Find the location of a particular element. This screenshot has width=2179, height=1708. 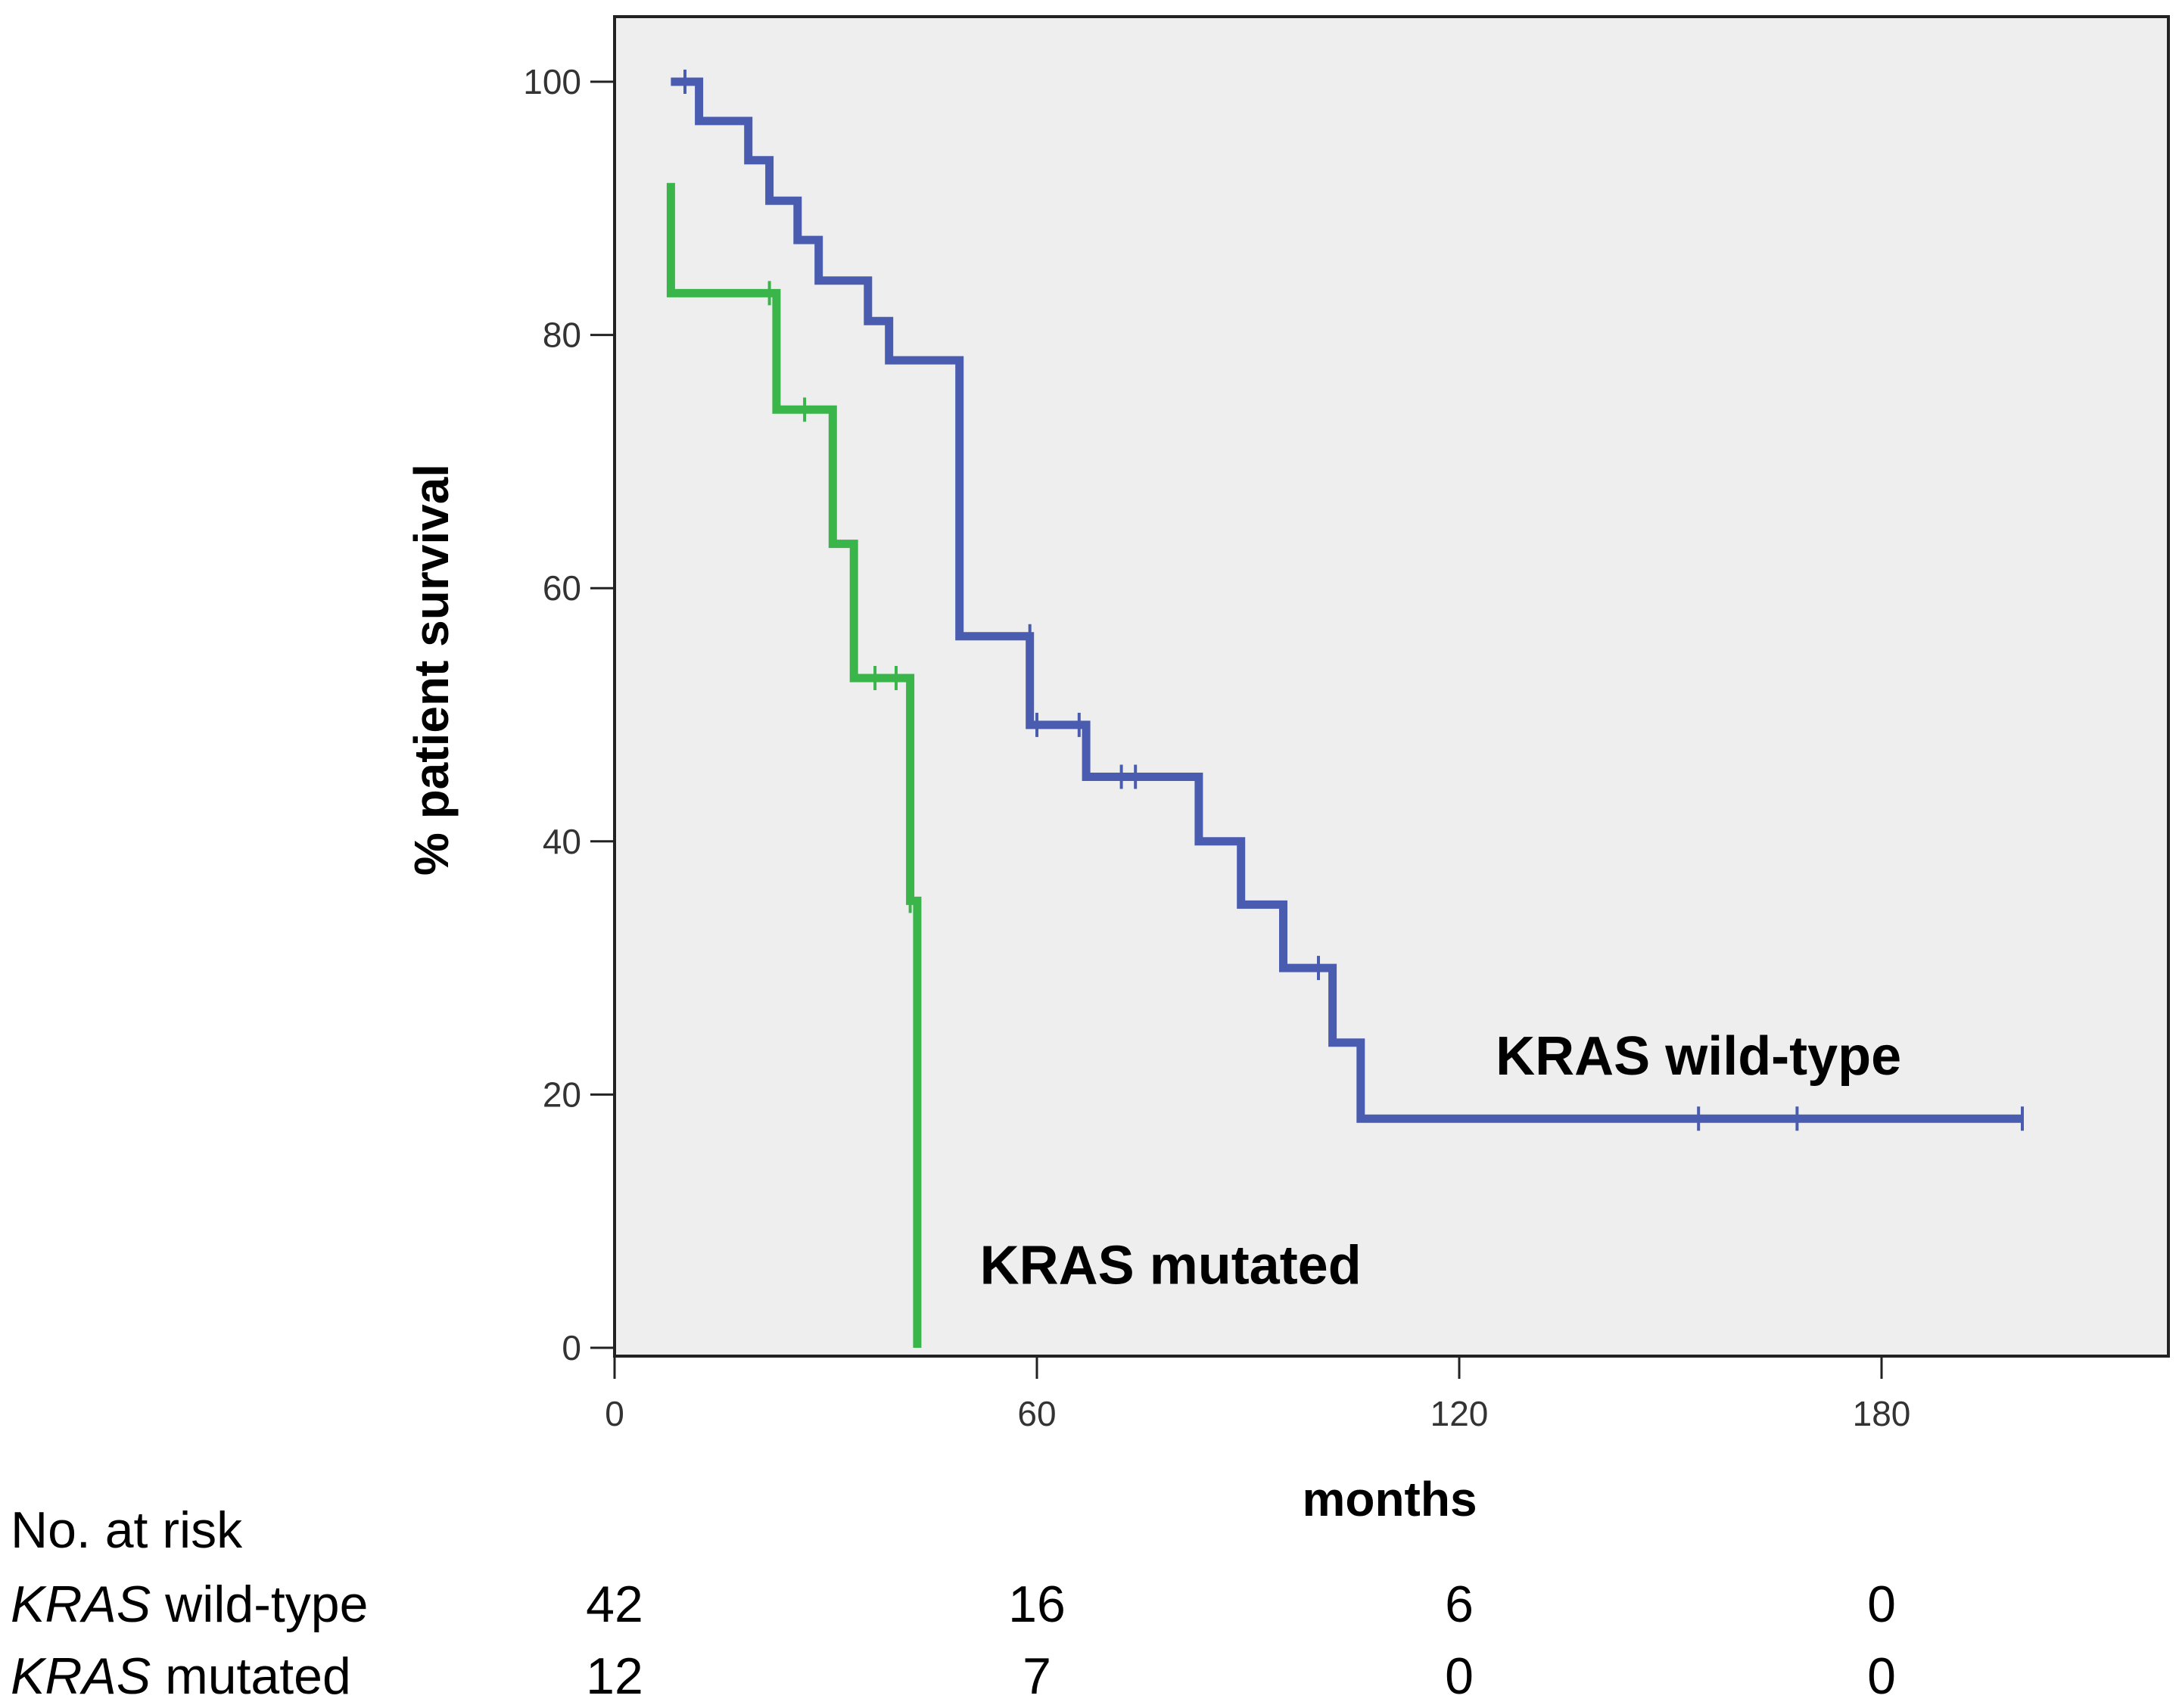

x-tick-label: 0 is located at coordinates (614, 1414).